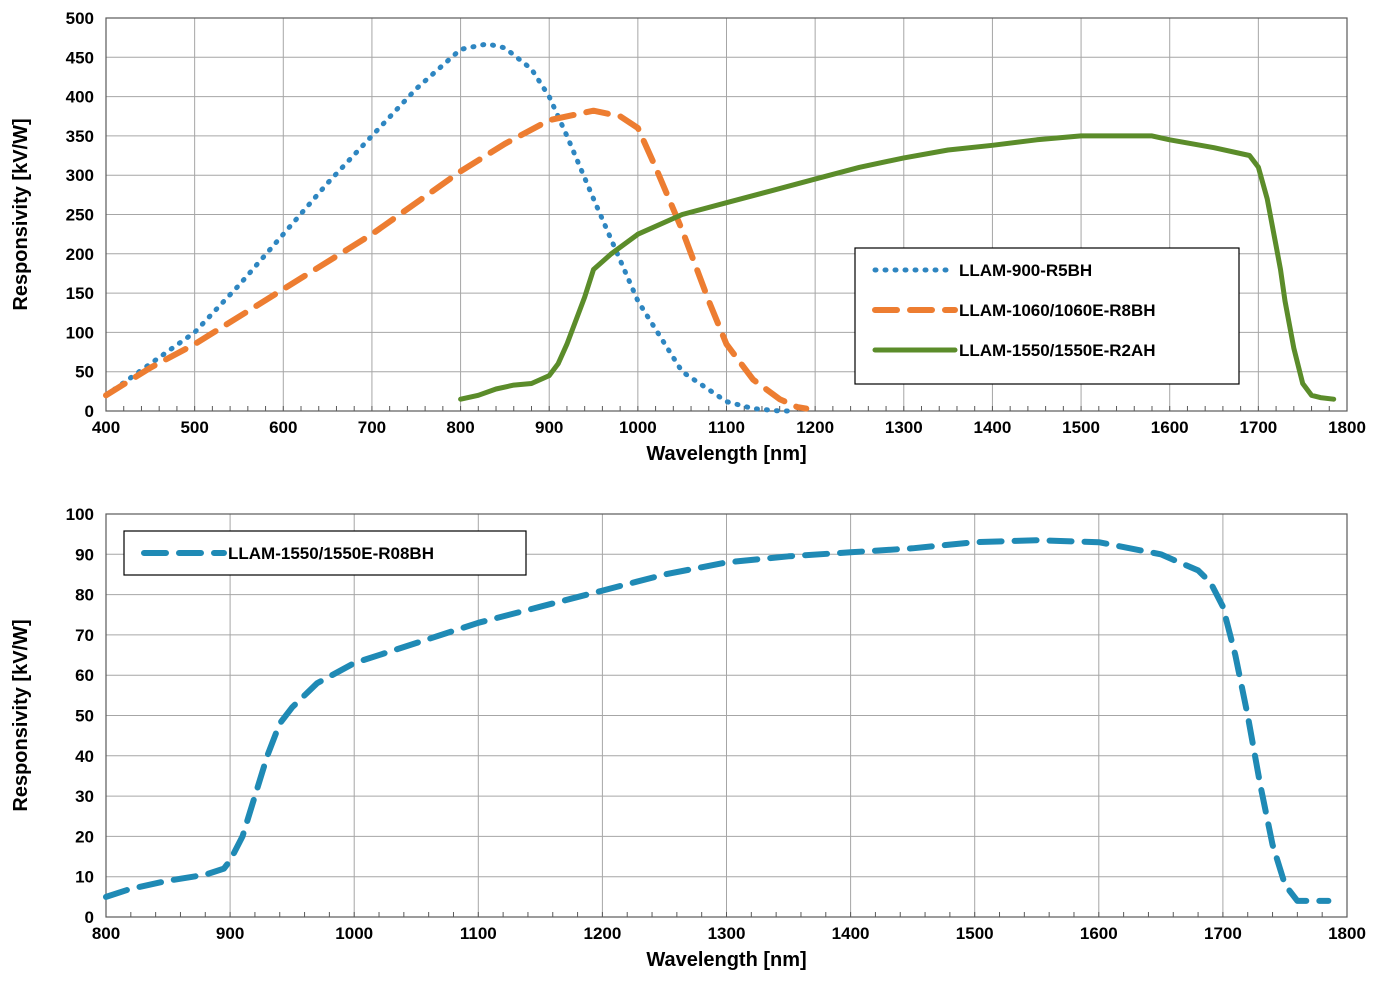 The width and height of the screenshot is (1391, 1007). What do you see at coordinates (80, 57) in the screenshot?
I see `y-tick-label: 450` at bounding box center [80, 57].